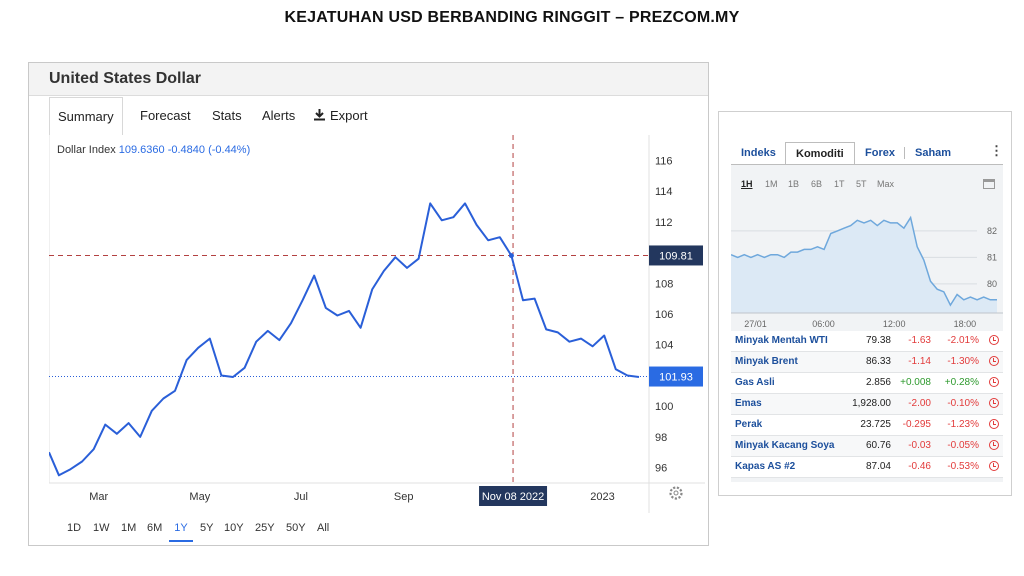 This screenshot has height=576, width=1024. Describe the element at coordinates (915, 382) in the screenshot. I see `commodity-change: +0.008` at that location.